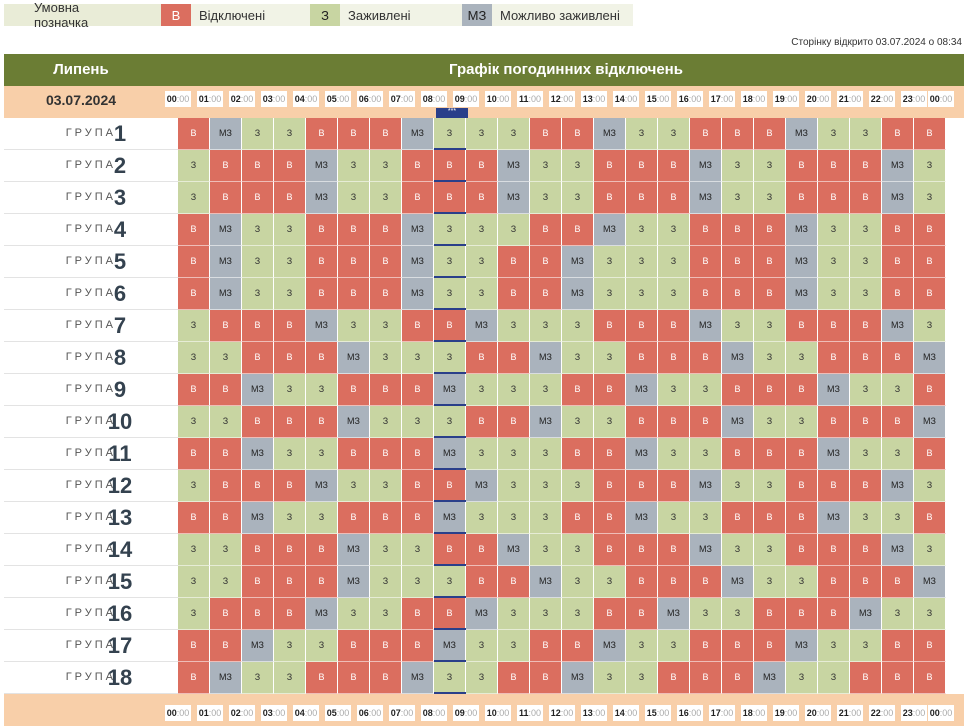  Describe the element at coordinates (484, 390) in the screenshot. I see `group-row: ГРУПА 9 В В МЗ З З В В В МЗ З З З В В МЗ З З В В В МЗ З З В` at that location.